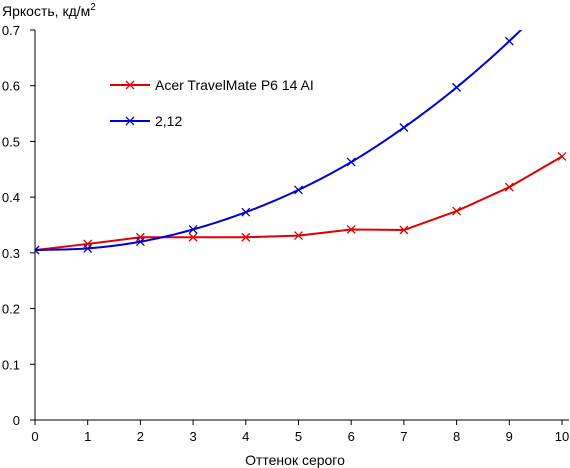  I want to click on y-tick-label: 0.3, so click(11, 253).